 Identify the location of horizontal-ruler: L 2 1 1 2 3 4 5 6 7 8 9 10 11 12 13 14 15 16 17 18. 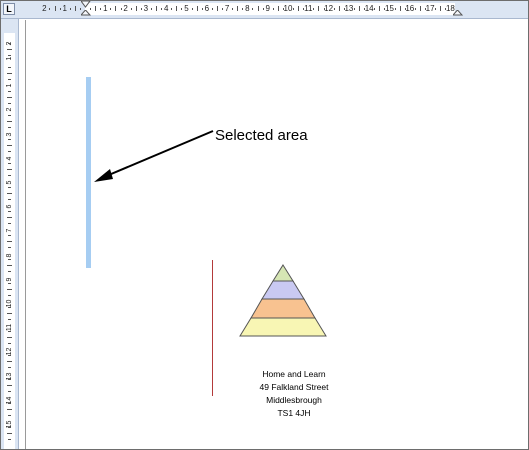
(264, 10).